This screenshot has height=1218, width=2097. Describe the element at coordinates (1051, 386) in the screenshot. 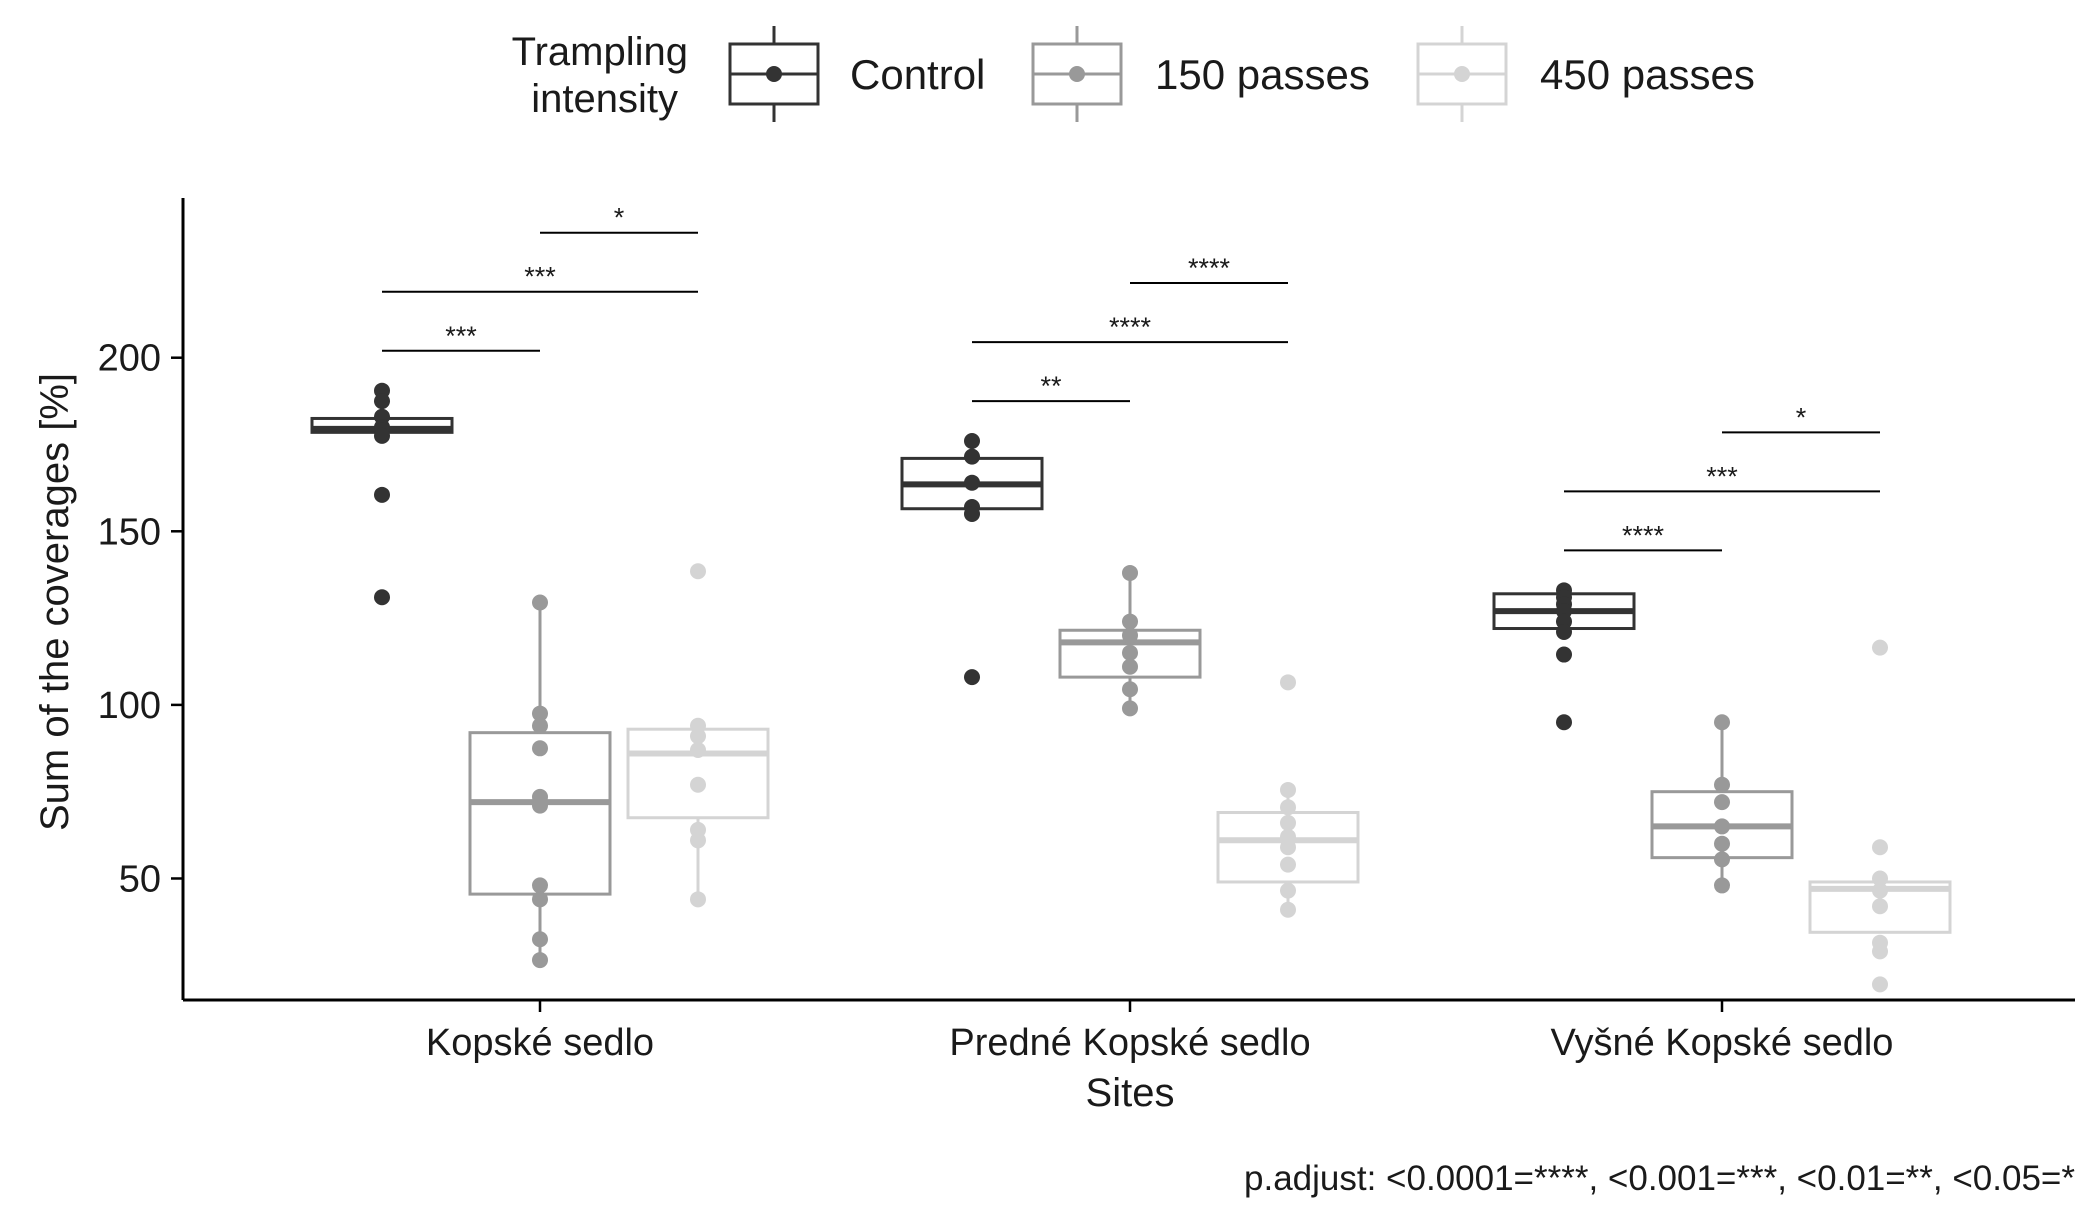

I see `significance-label: **` at that location.